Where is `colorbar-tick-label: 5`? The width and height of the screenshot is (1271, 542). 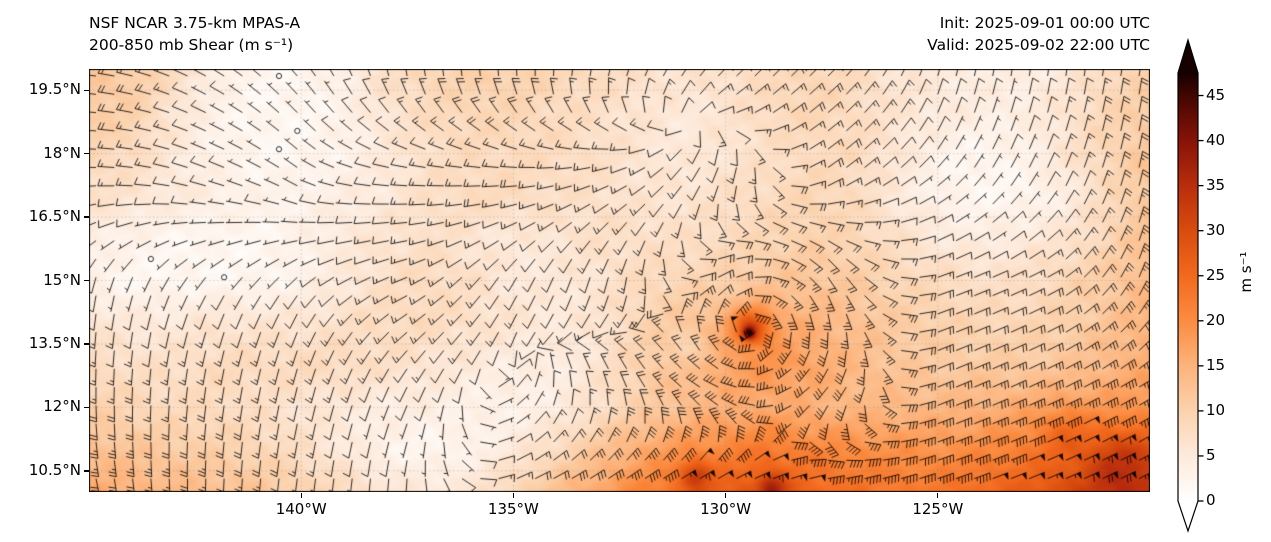 colorbar-tick-label: 5 is located at coordinates (1211, 454).